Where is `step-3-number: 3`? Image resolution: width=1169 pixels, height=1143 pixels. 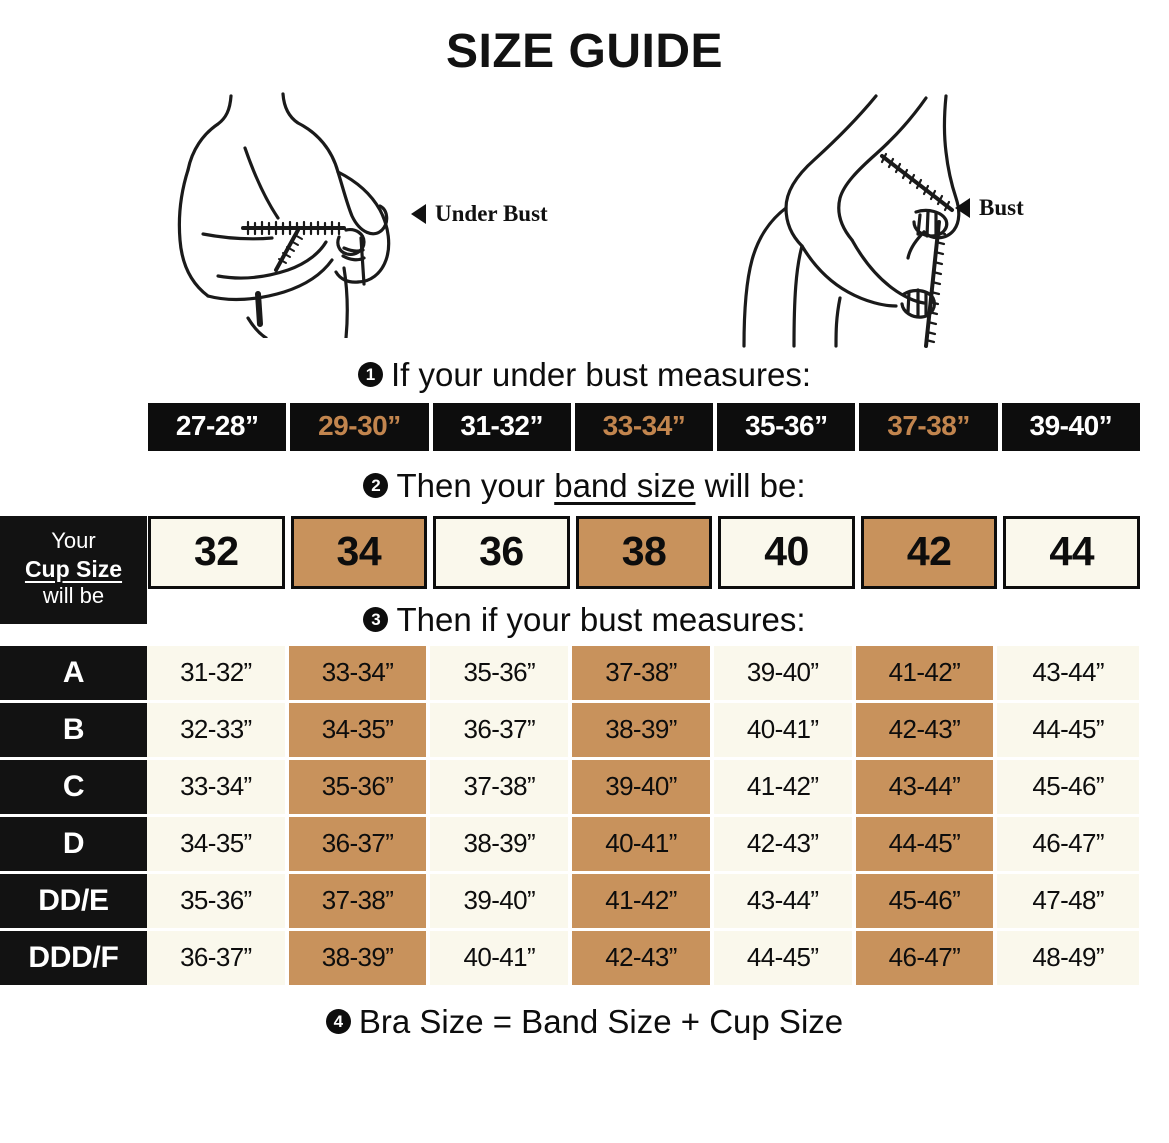
step-3-number: 3 is located at coordinates (376, 619).